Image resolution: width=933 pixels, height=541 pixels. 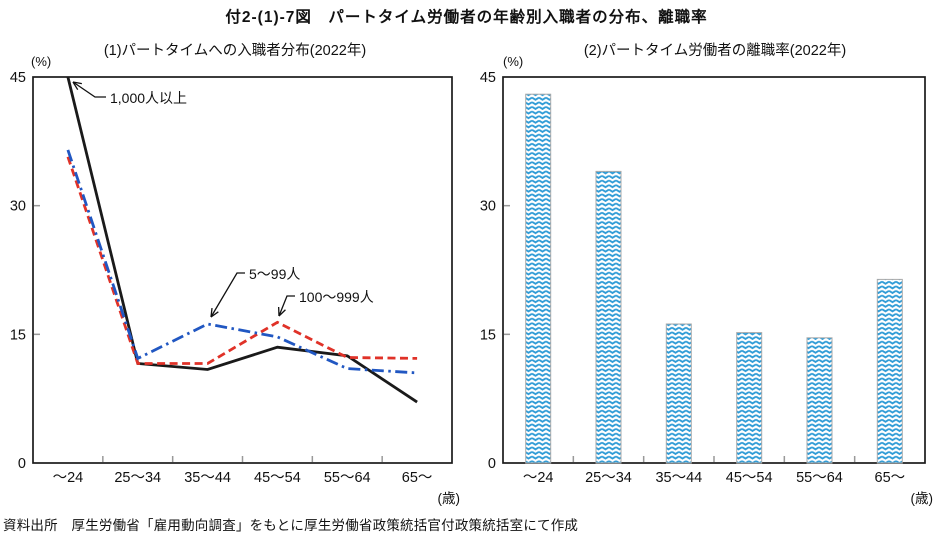 I want to click on annotation-size-5-99: 5～99人, so click(x=255, y=292).